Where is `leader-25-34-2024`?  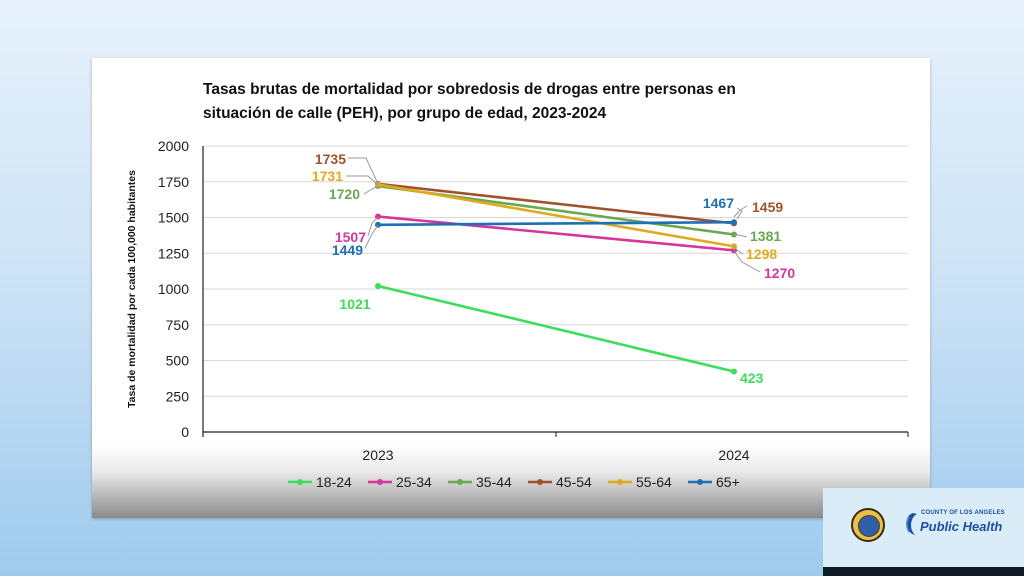 leader-25-34-2024 is located at coordinates (747, 261).